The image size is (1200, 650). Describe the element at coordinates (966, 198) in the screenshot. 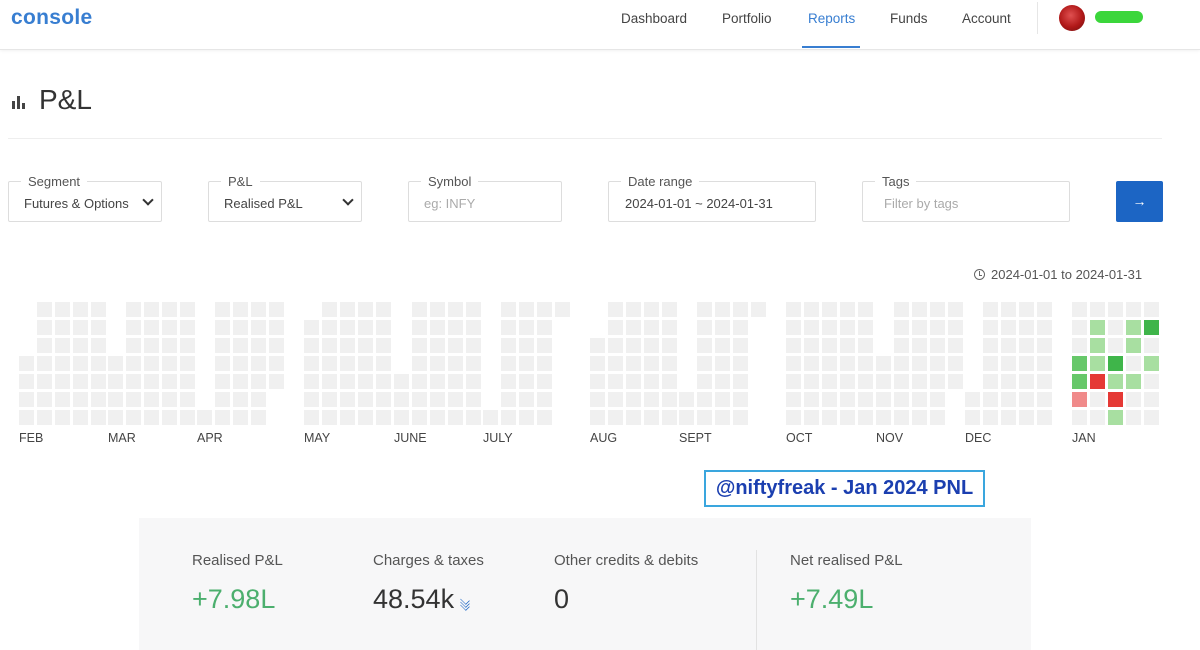

I see `tags-input: Tags Filter by tags` at that location.